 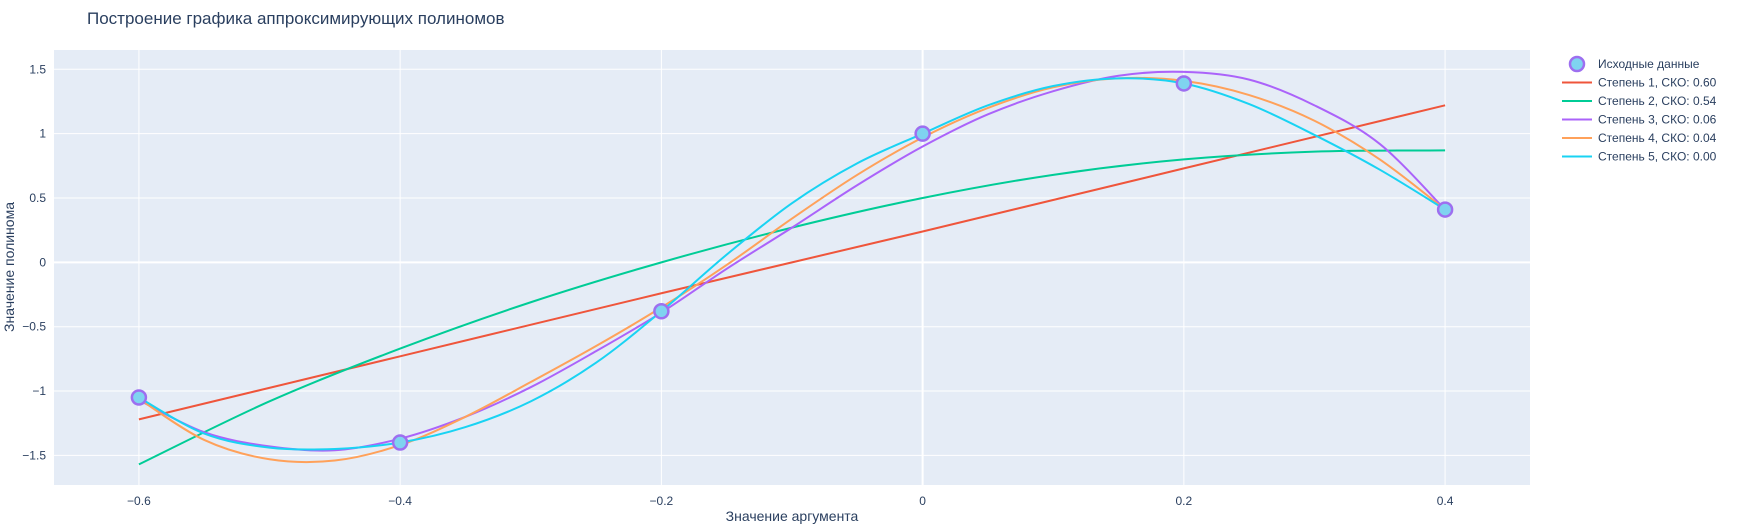 What do you see at coordinates (662, 501) in the screenshot?
I see `x-tick-label: −0.2` at bounding box center [662, 501].